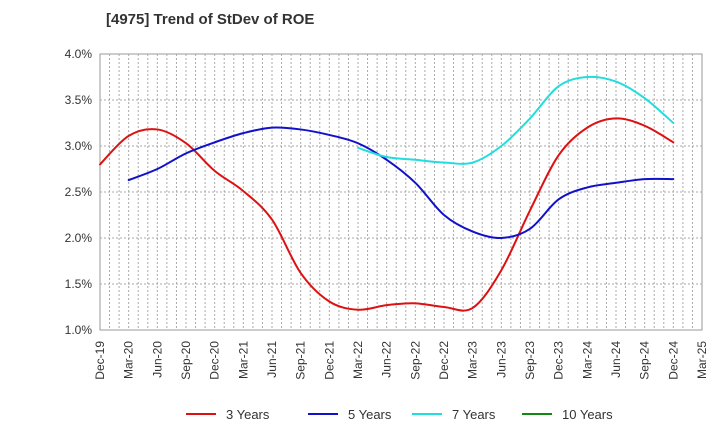  I want to click on x-tick-label: Mar-23, so click(473, 360).